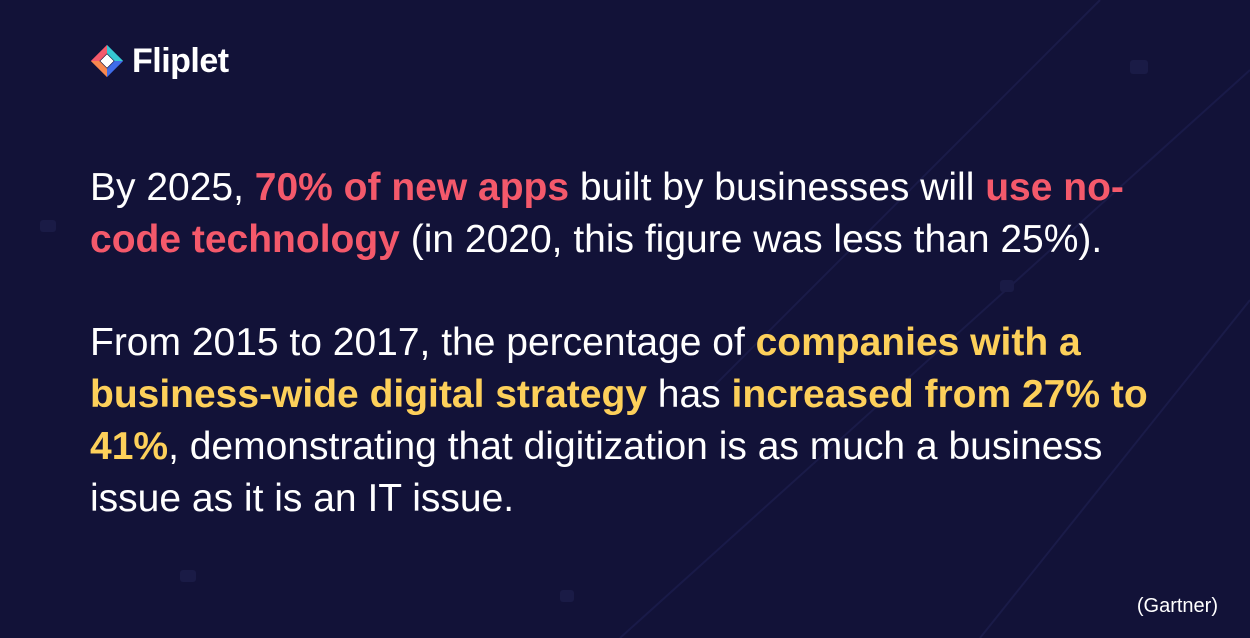  I want to click on fliplet-logo-icon, so click(107, 61).